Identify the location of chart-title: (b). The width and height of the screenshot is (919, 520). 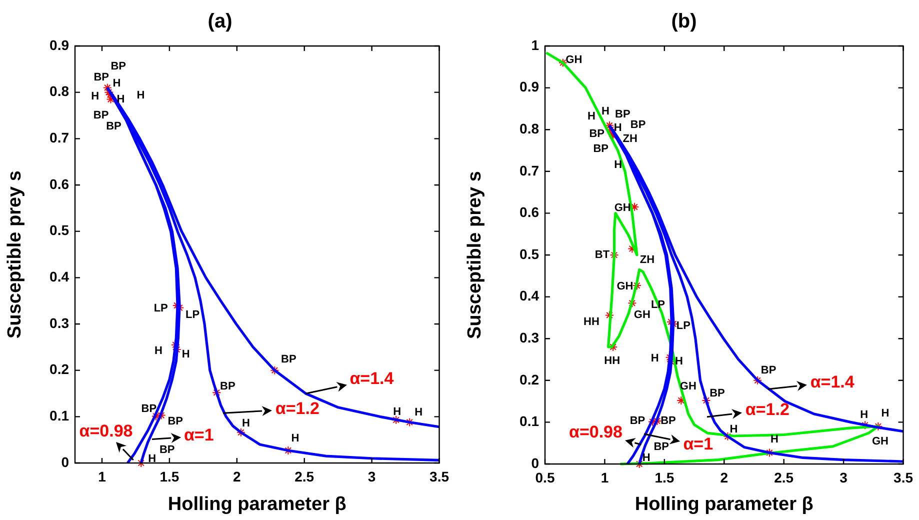
(684, 21).